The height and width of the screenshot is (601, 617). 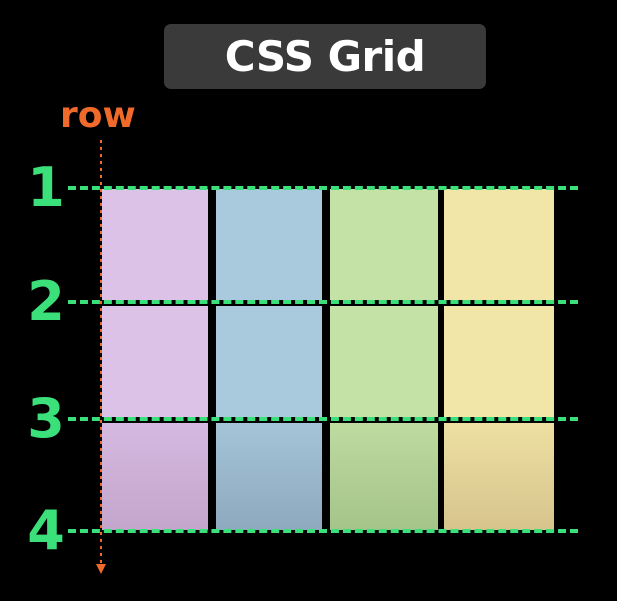 What do you see at coordinates (384, 244) in the screenshot?
I see `grid-cell-r1-c3` at bounding box center [384, 244].